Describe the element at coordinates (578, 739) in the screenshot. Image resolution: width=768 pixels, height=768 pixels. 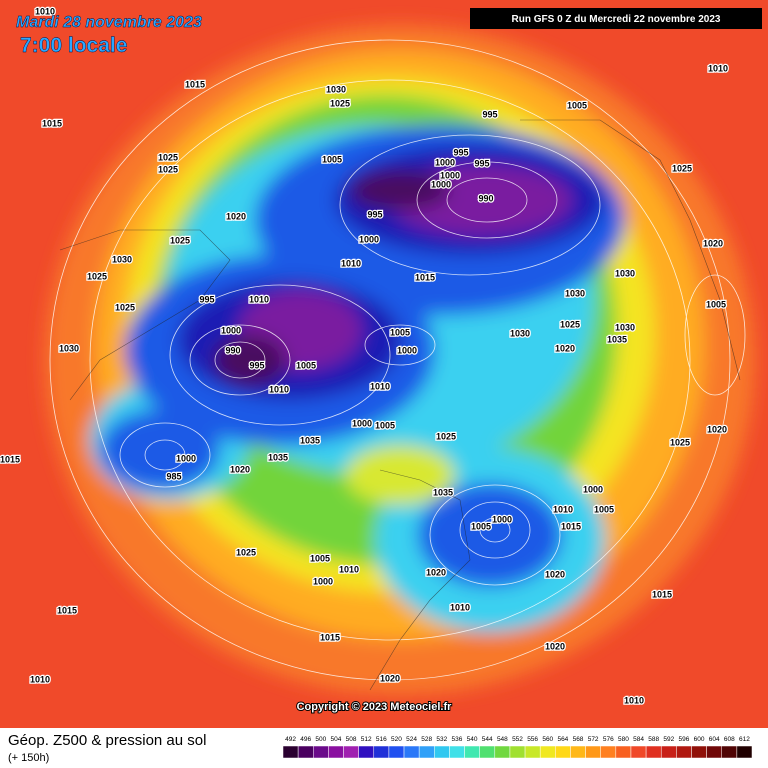
I see `colorbar-label: 568` at that location.